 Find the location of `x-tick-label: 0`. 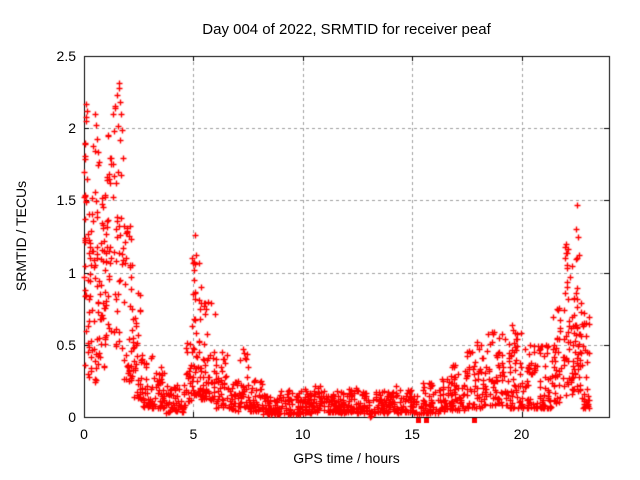

x-tick-label: 0 is located at coordinates (84, 434).